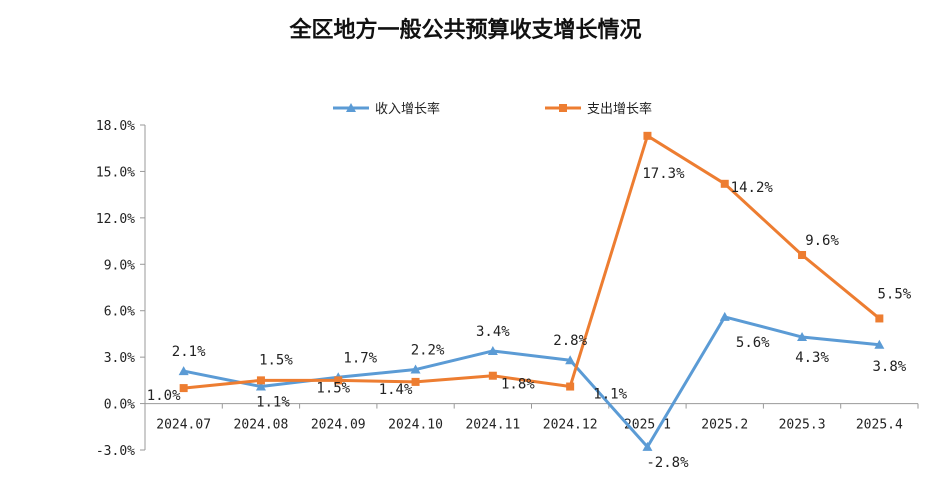  I want to click on y-tick-label: 6.0%, so click(119, 312).